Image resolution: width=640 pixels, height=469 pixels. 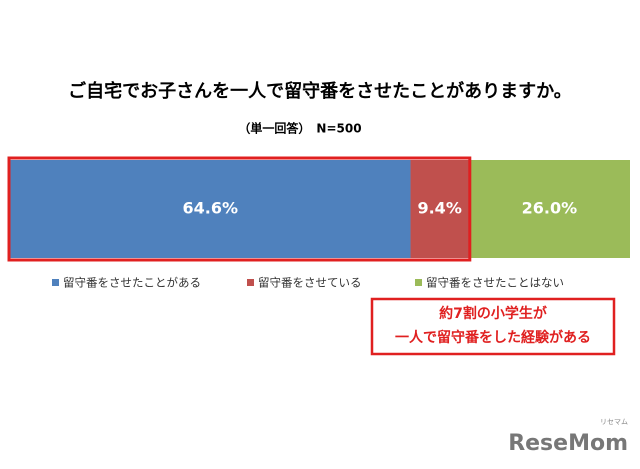 I want to click on chart-title: ご自宅でお子さんを一人で留守番をさせたことがありますか。, so click(x=320, y=91).